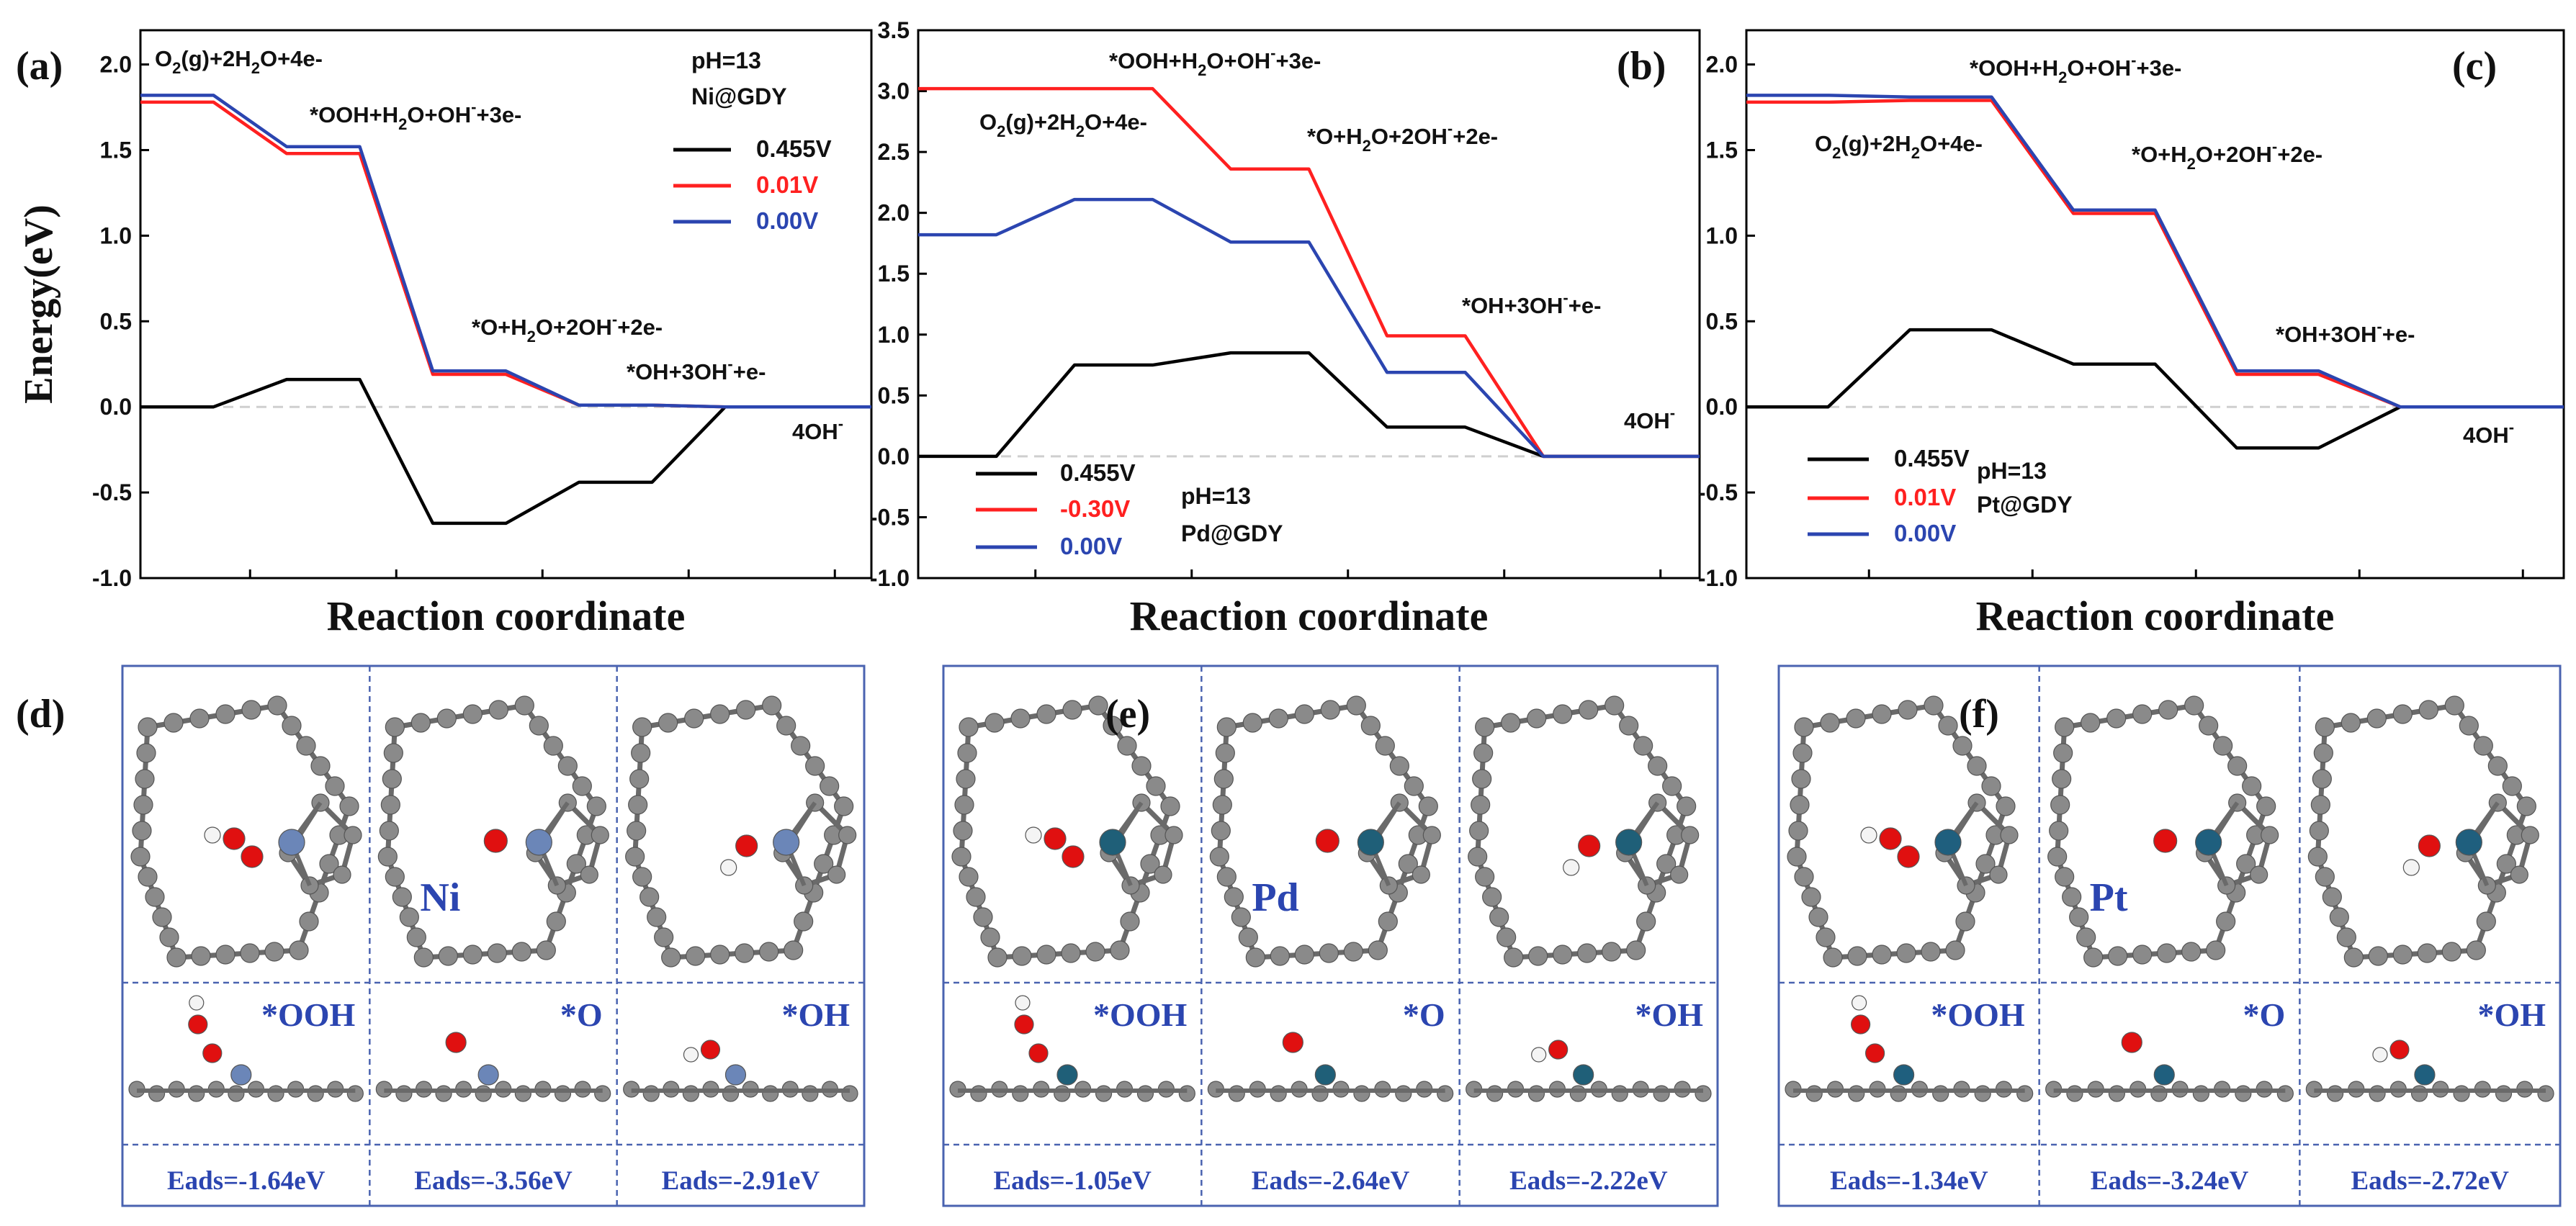 The width and height of the screenshot is (2576, 1226). I want to click on y-tick-label: 0.5, so click(116, 321).